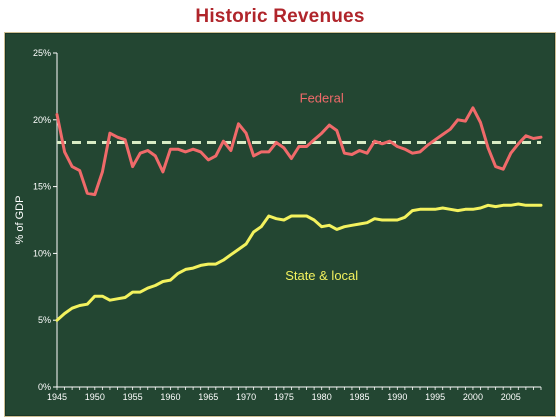  I want to click on x-tick-label: 2005, so click(511, 397).